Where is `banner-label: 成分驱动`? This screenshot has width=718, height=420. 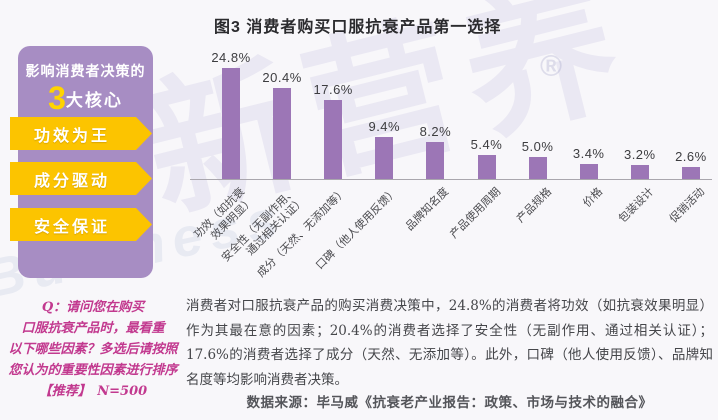
banner-label: 成分驱动 is located at coordinates (71, 181).